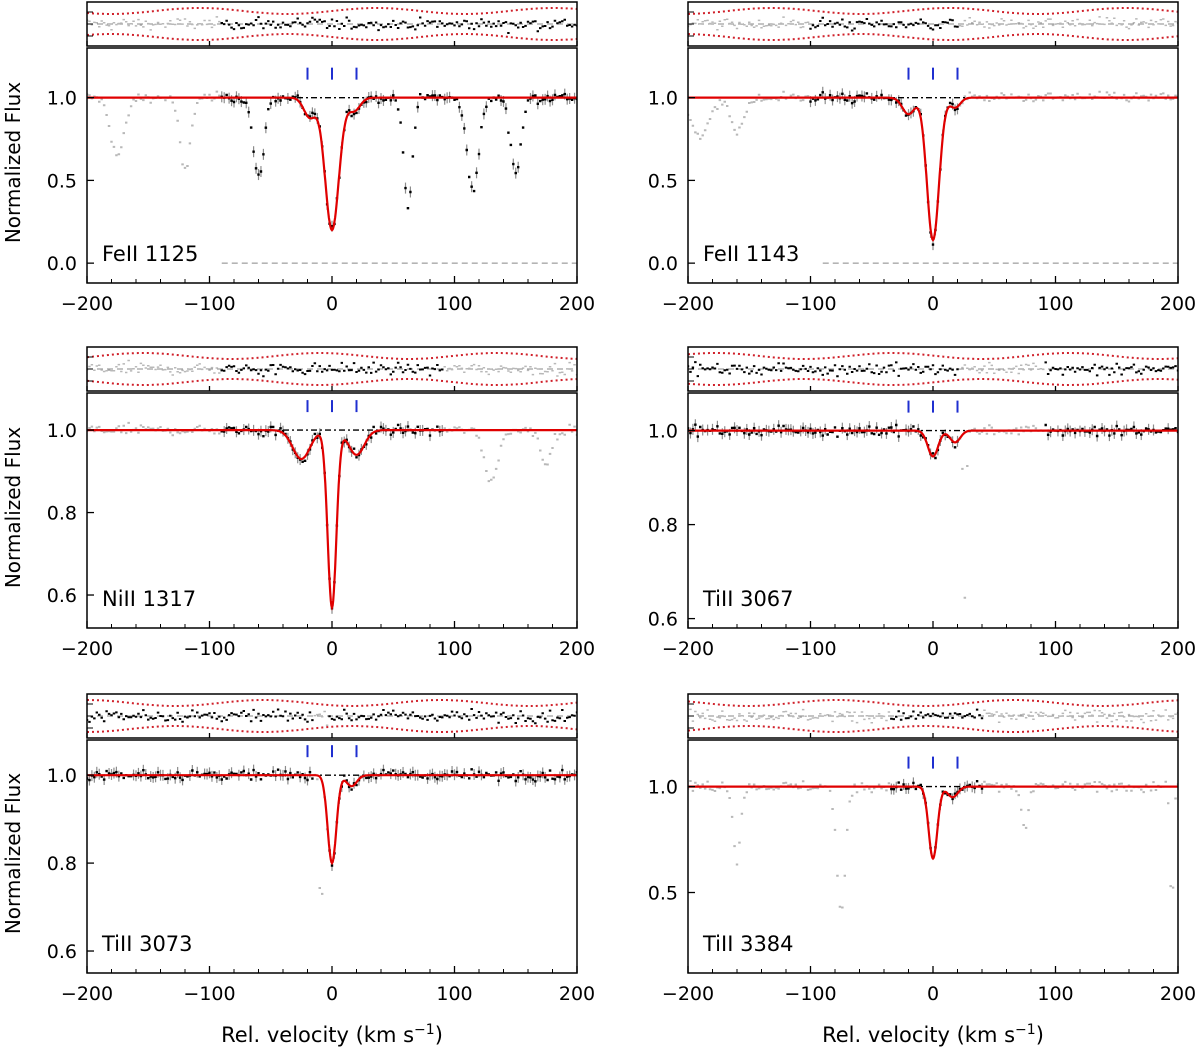  I want to click on panel-middle-right: −200 −100 0 100 200 0.6 0.8 1.0 TiII 3067, so click(922, 503).